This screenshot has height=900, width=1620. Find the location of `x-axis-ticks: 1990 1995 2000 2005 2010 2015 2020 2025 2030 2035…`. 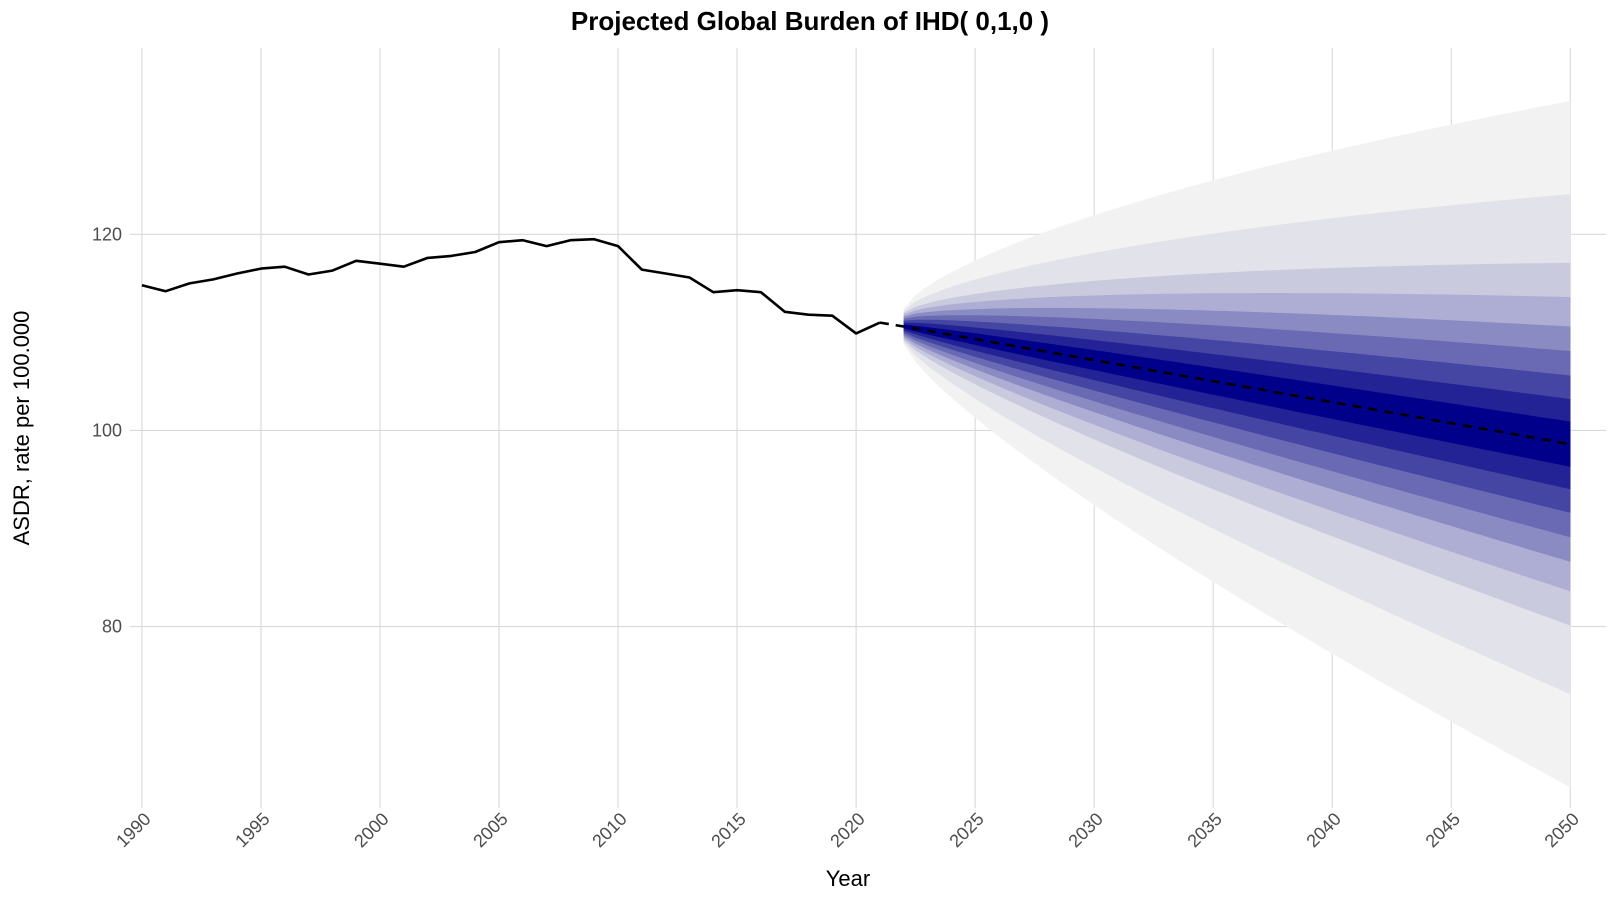

x-axis-ticks: 1990 1995 2000 2005 2010 2015 2020 2025 2030 2035… is located at coordinates (847, 830).